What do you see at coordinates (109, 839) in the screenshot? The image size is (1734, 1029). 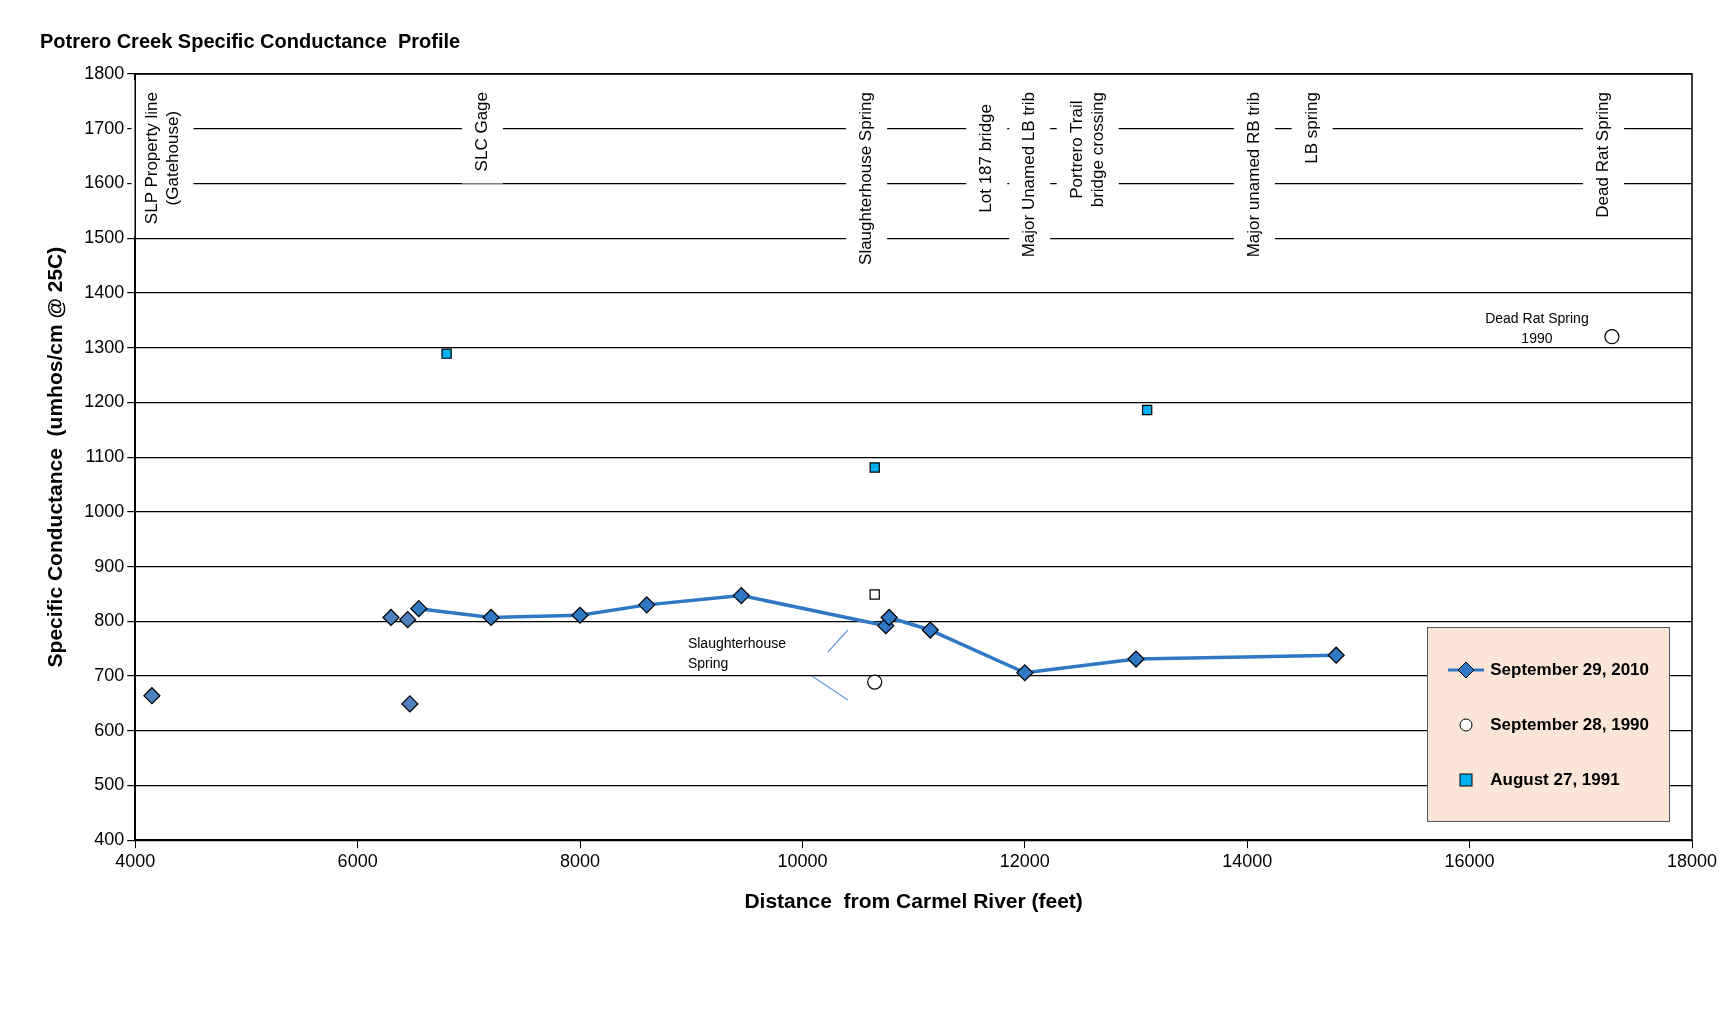 I see `y-tick-label: 400` at bounding box center [109, 839].